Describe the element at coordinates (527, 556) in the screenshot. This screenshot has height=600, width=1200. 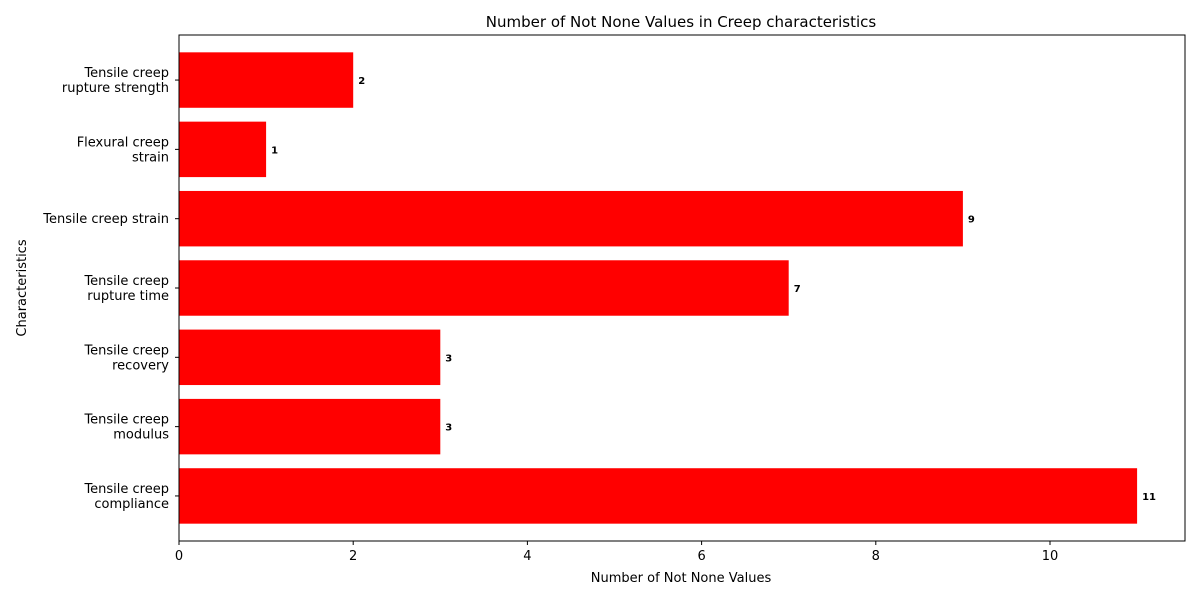
I see `x-tick-label: 4` at that location.